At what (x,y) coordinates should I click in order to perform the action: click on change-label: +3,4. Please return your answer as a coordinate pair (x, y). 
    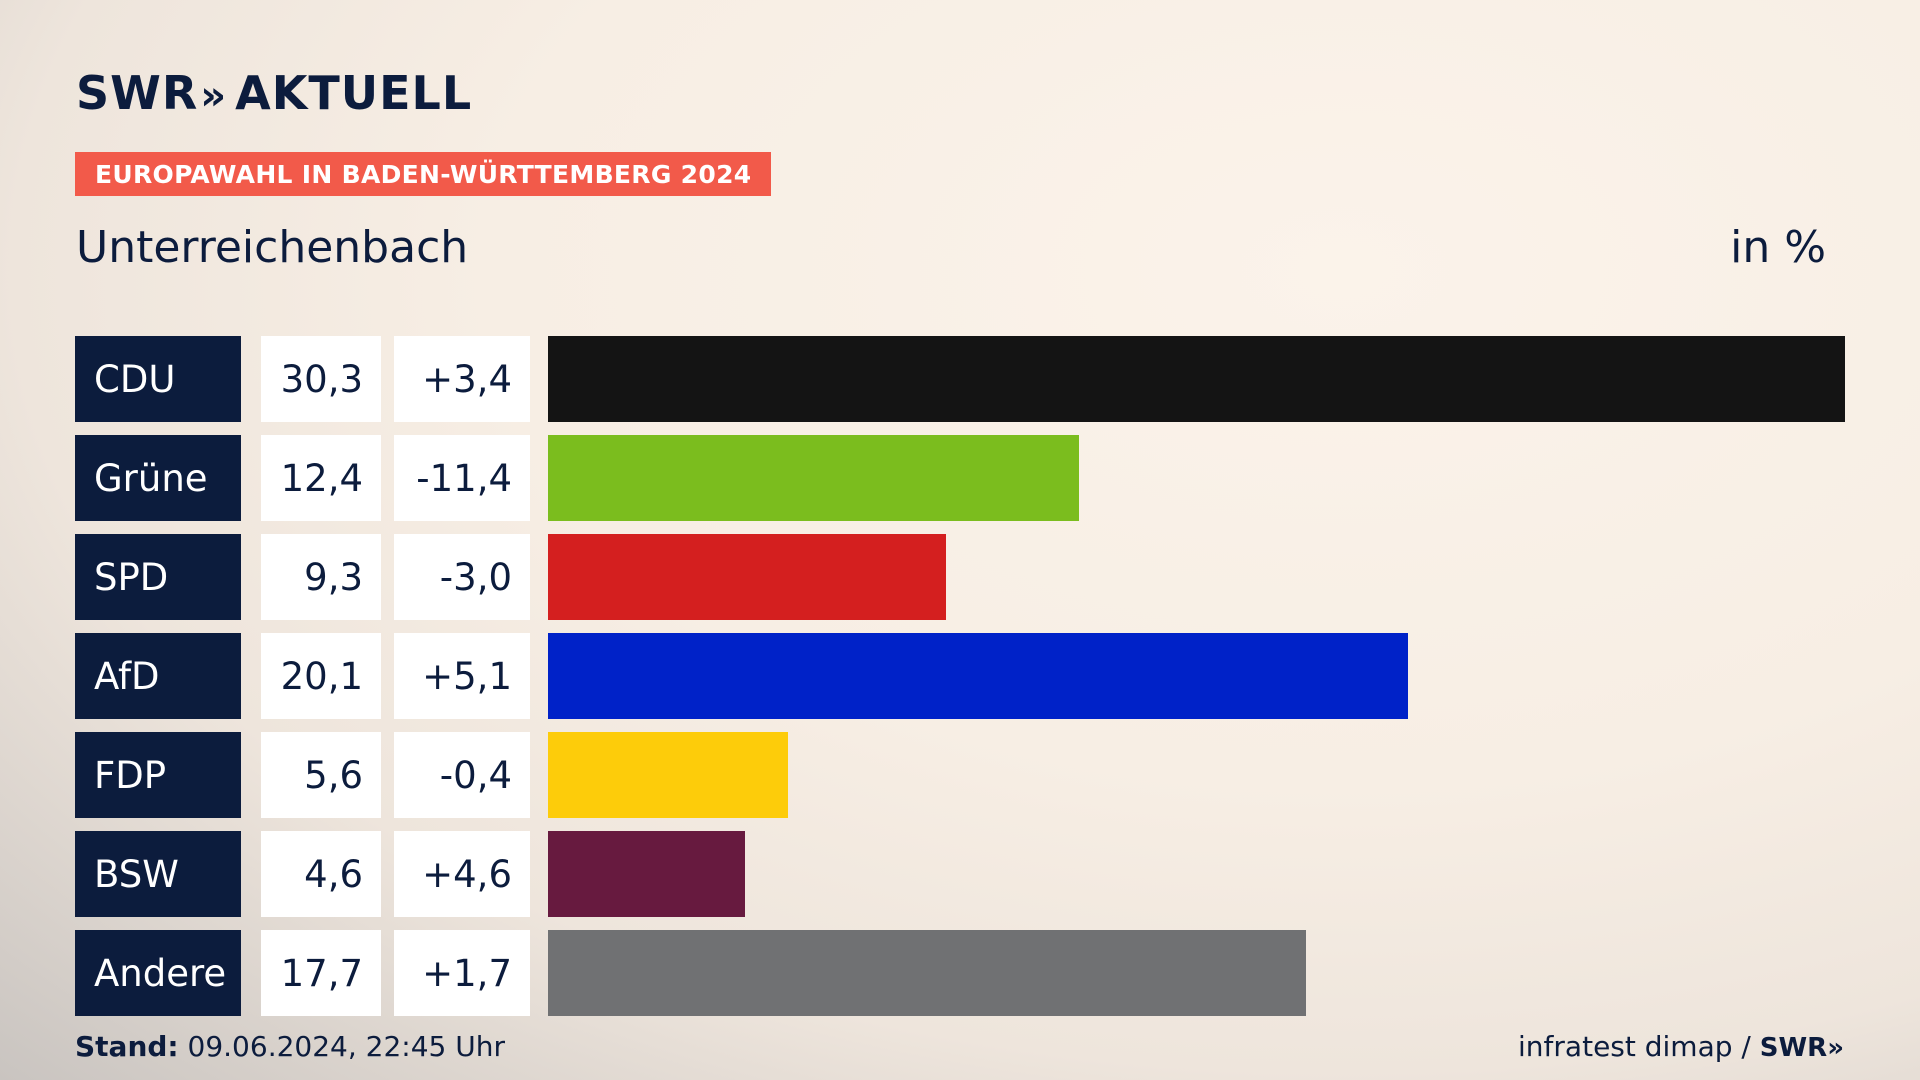
    Looking at the image, I should click on (462, 379).